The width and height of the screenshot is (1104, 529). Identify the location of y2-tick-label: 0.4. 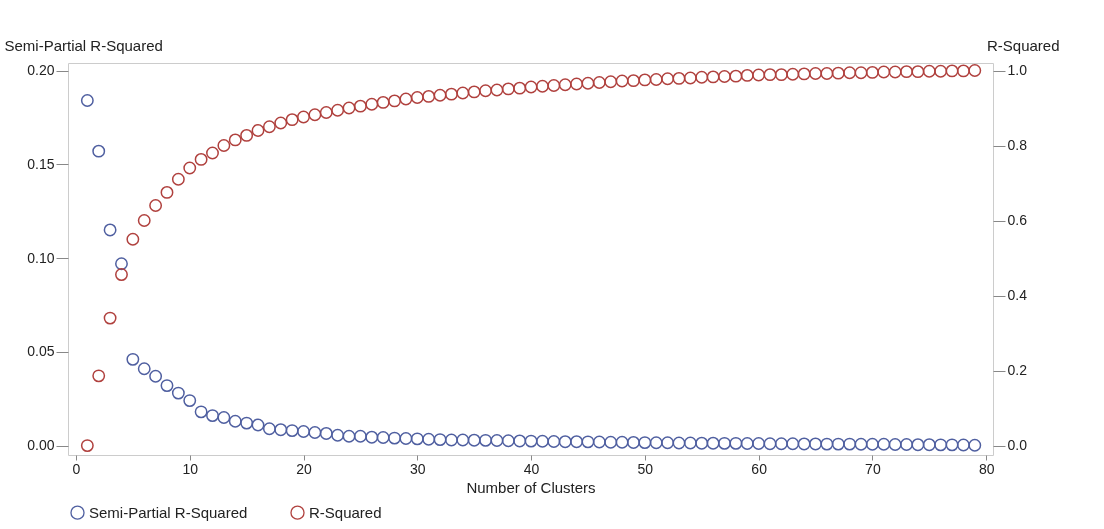
(1017, 295).